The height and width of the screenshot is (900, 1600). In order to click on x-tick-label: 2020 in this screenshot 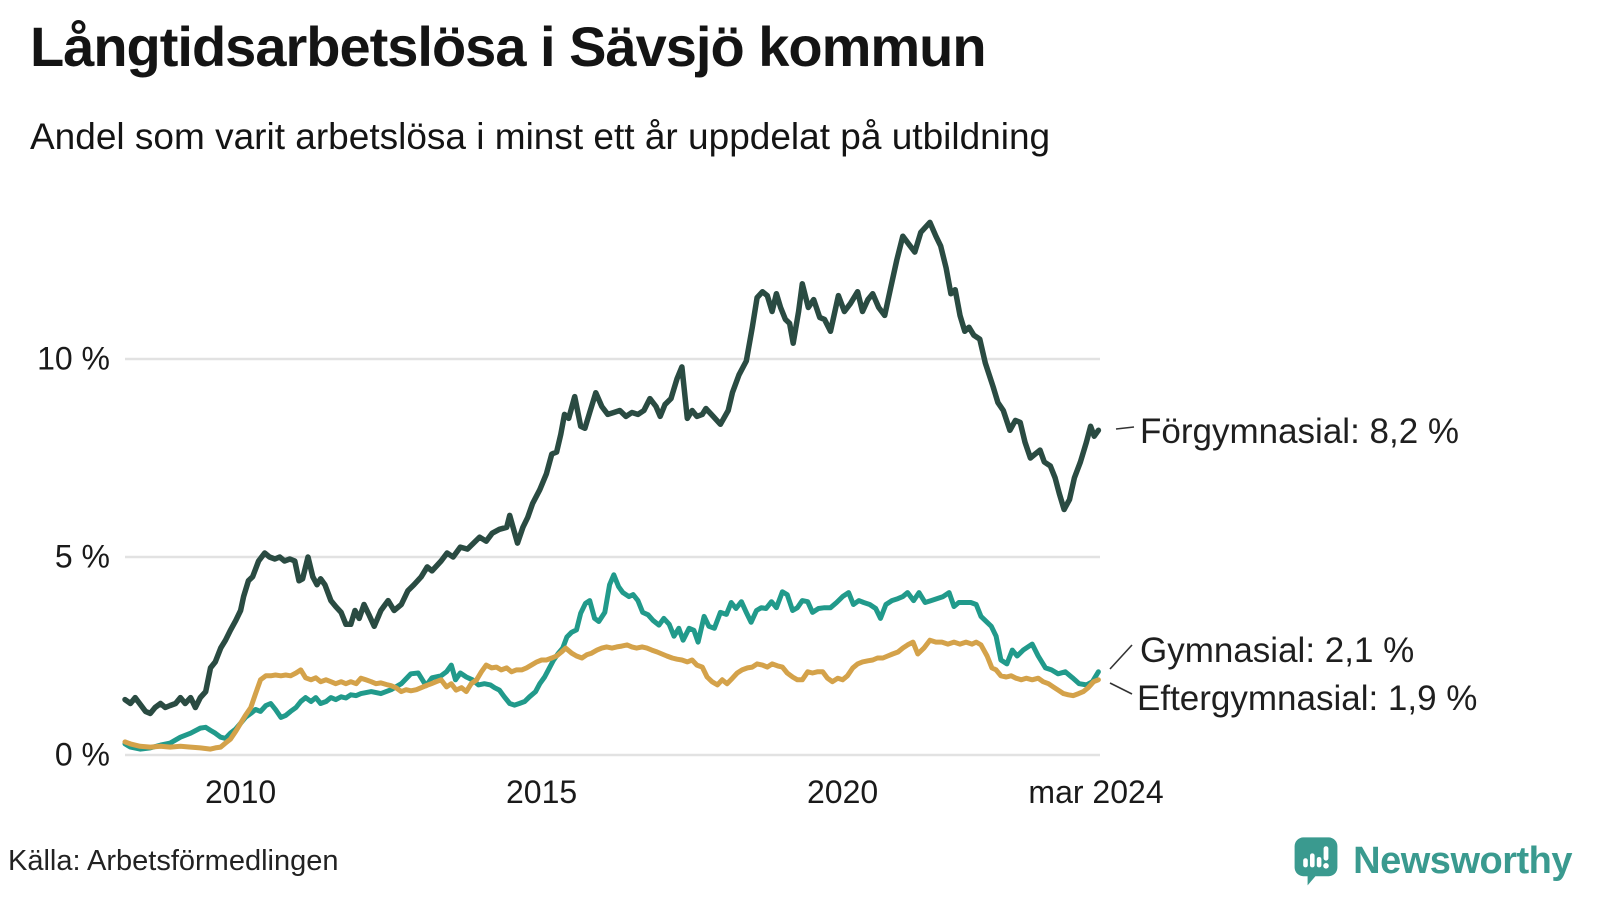, I will do `click(842, 792)`.